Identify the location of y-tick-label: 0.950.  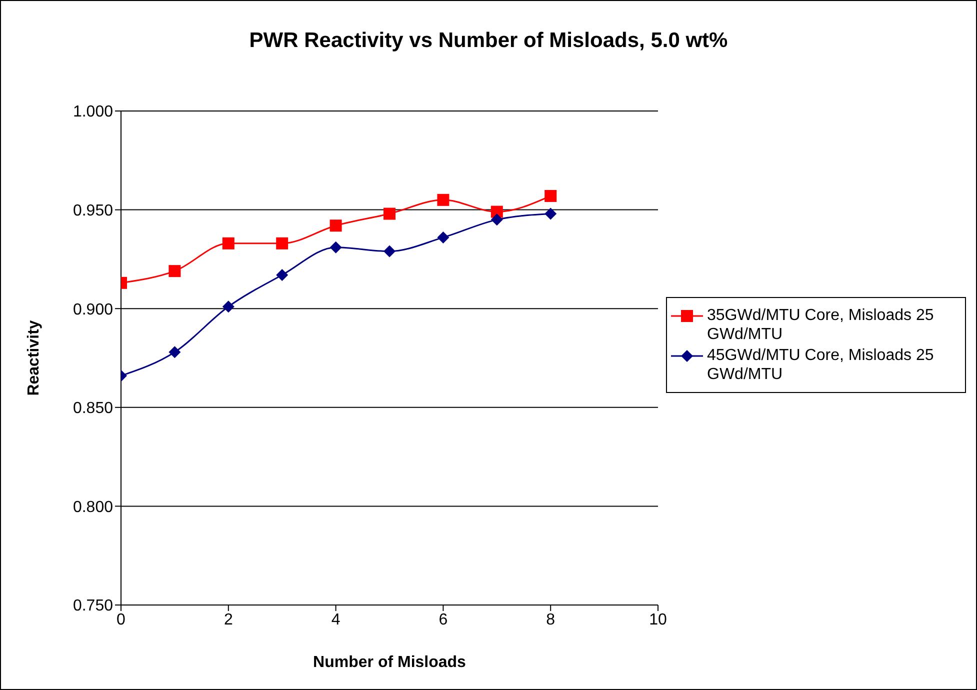
(93, 211).